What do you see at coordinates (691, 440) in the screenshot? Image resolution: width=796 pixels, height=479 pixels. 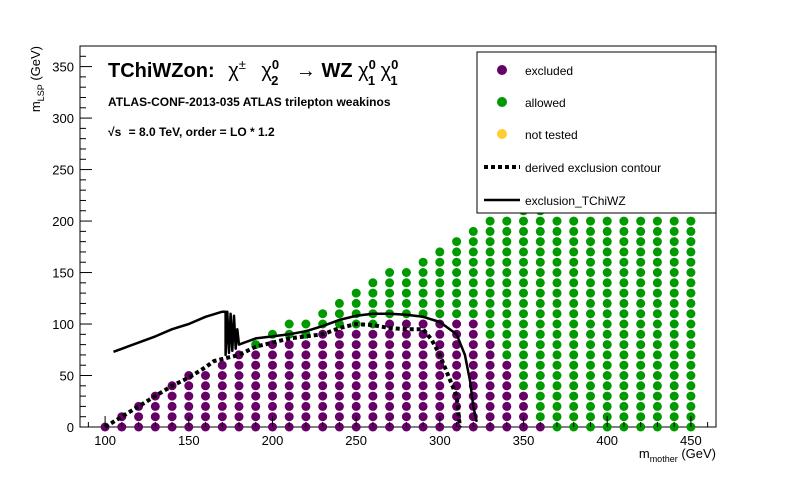 I see `x-tick-label: 450` at bounding box center [691, 440].